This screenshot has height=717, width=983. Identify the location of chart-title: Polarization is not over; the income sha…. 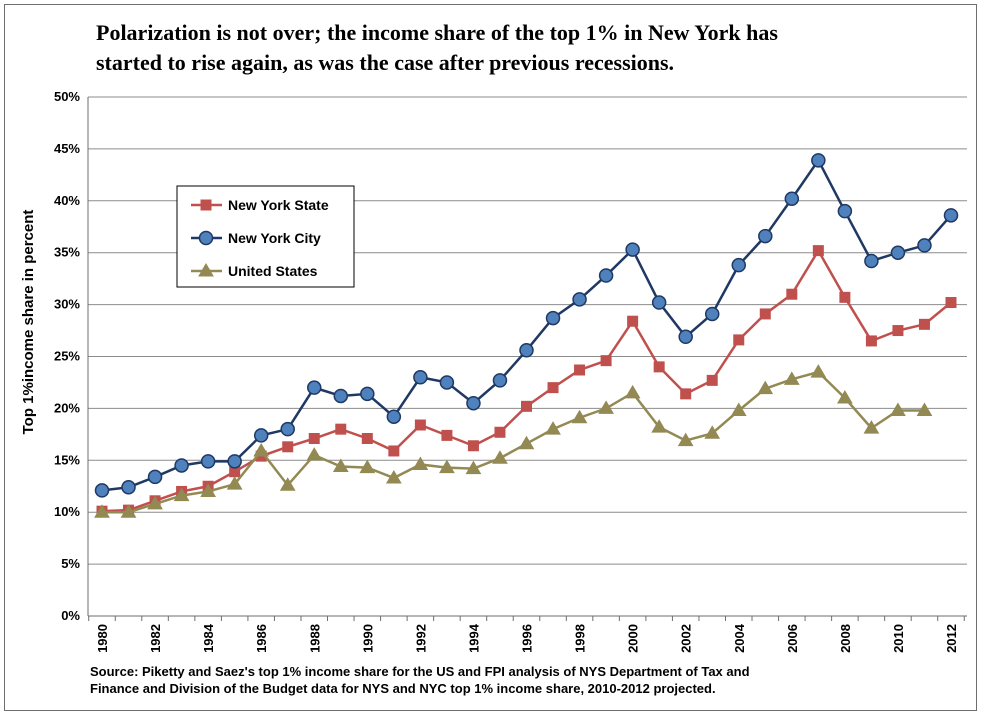
(526, 48).